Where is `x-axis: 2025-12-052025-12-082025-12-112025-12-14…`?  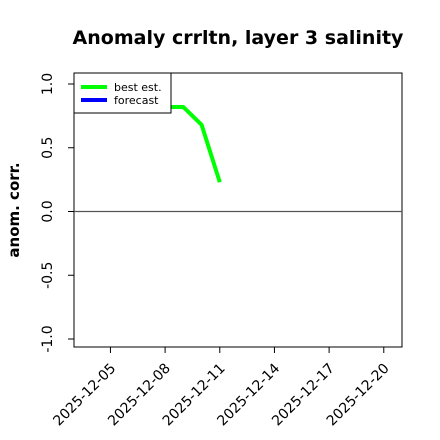 x-axis: 2025-12-052025-12-082025-12-112025-12-14… is located at coordinates (221, 388).